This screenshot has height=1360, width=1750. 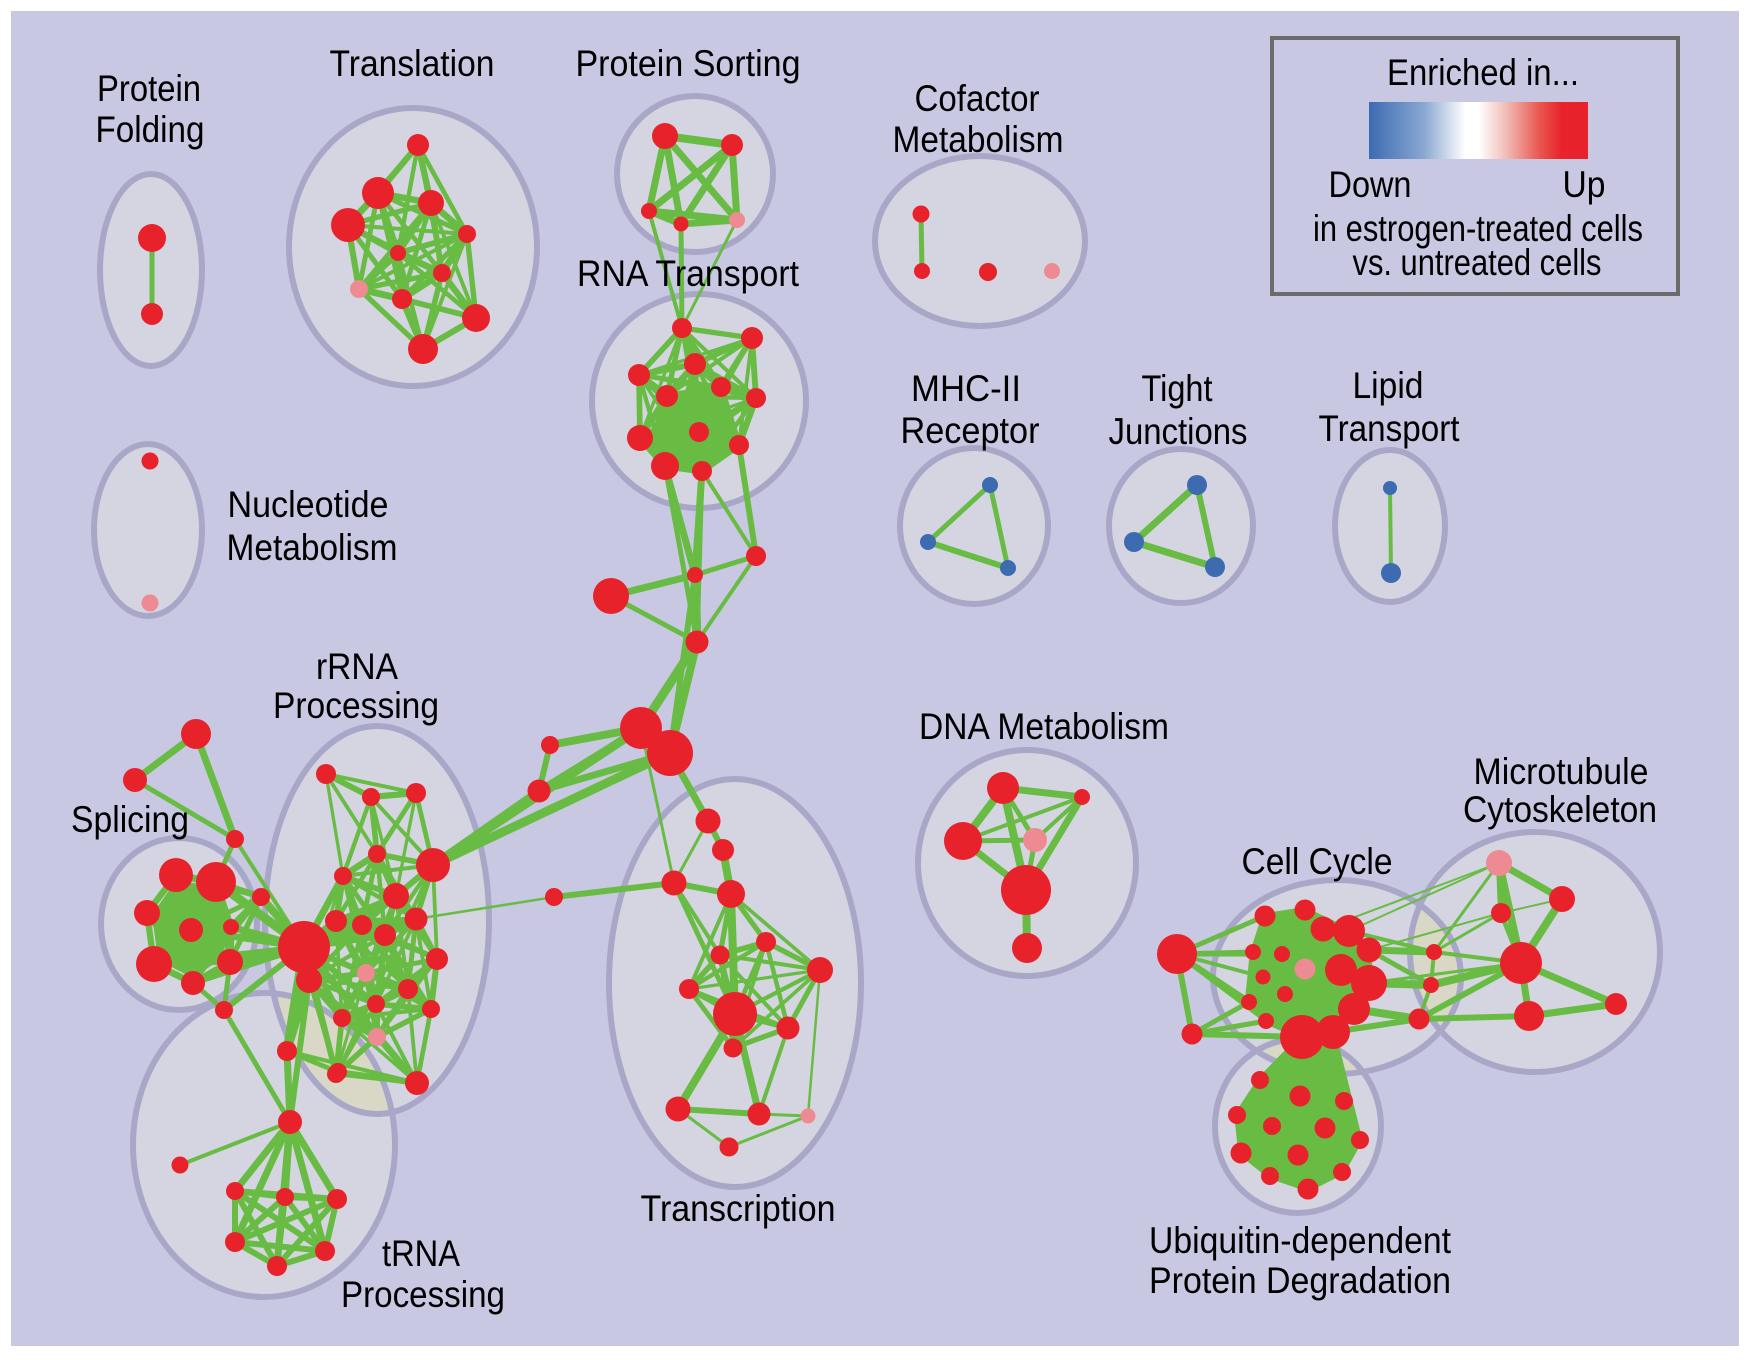 I want to click on svg-text: Splicing, so click(x=130, y=819).